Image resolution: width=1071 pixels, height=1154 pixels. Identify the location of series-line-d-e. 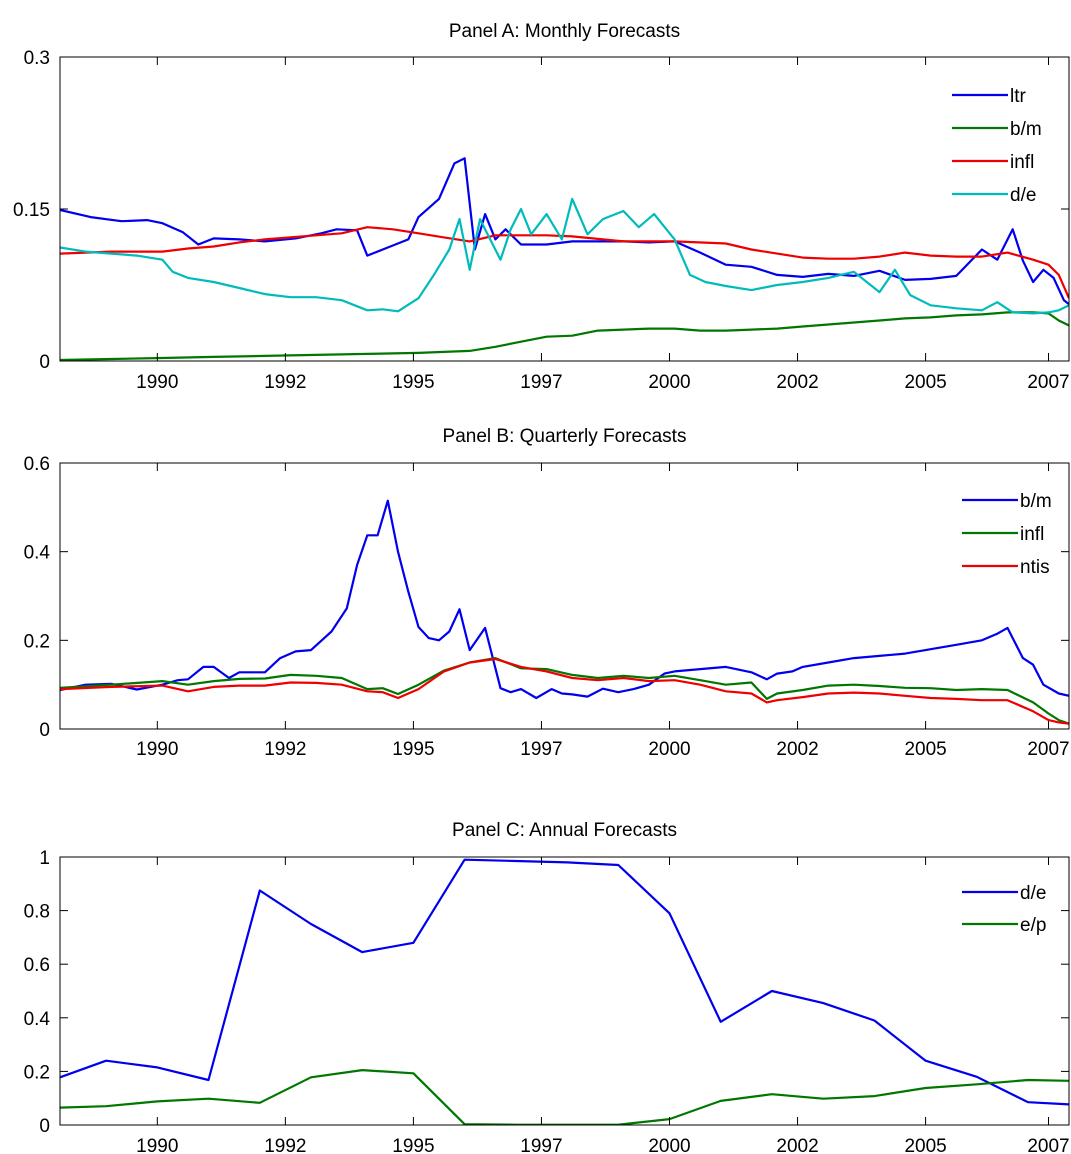
(564, 256).